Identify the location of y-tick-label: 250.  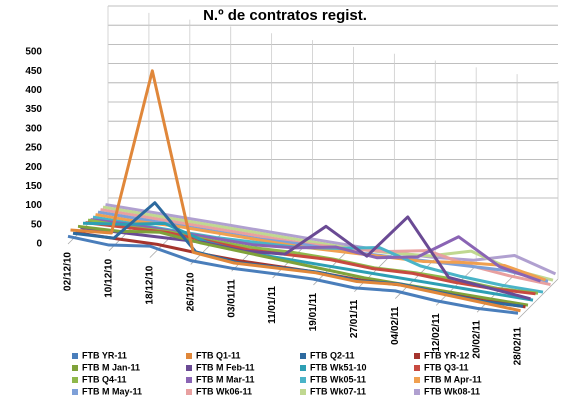
(33, 148).